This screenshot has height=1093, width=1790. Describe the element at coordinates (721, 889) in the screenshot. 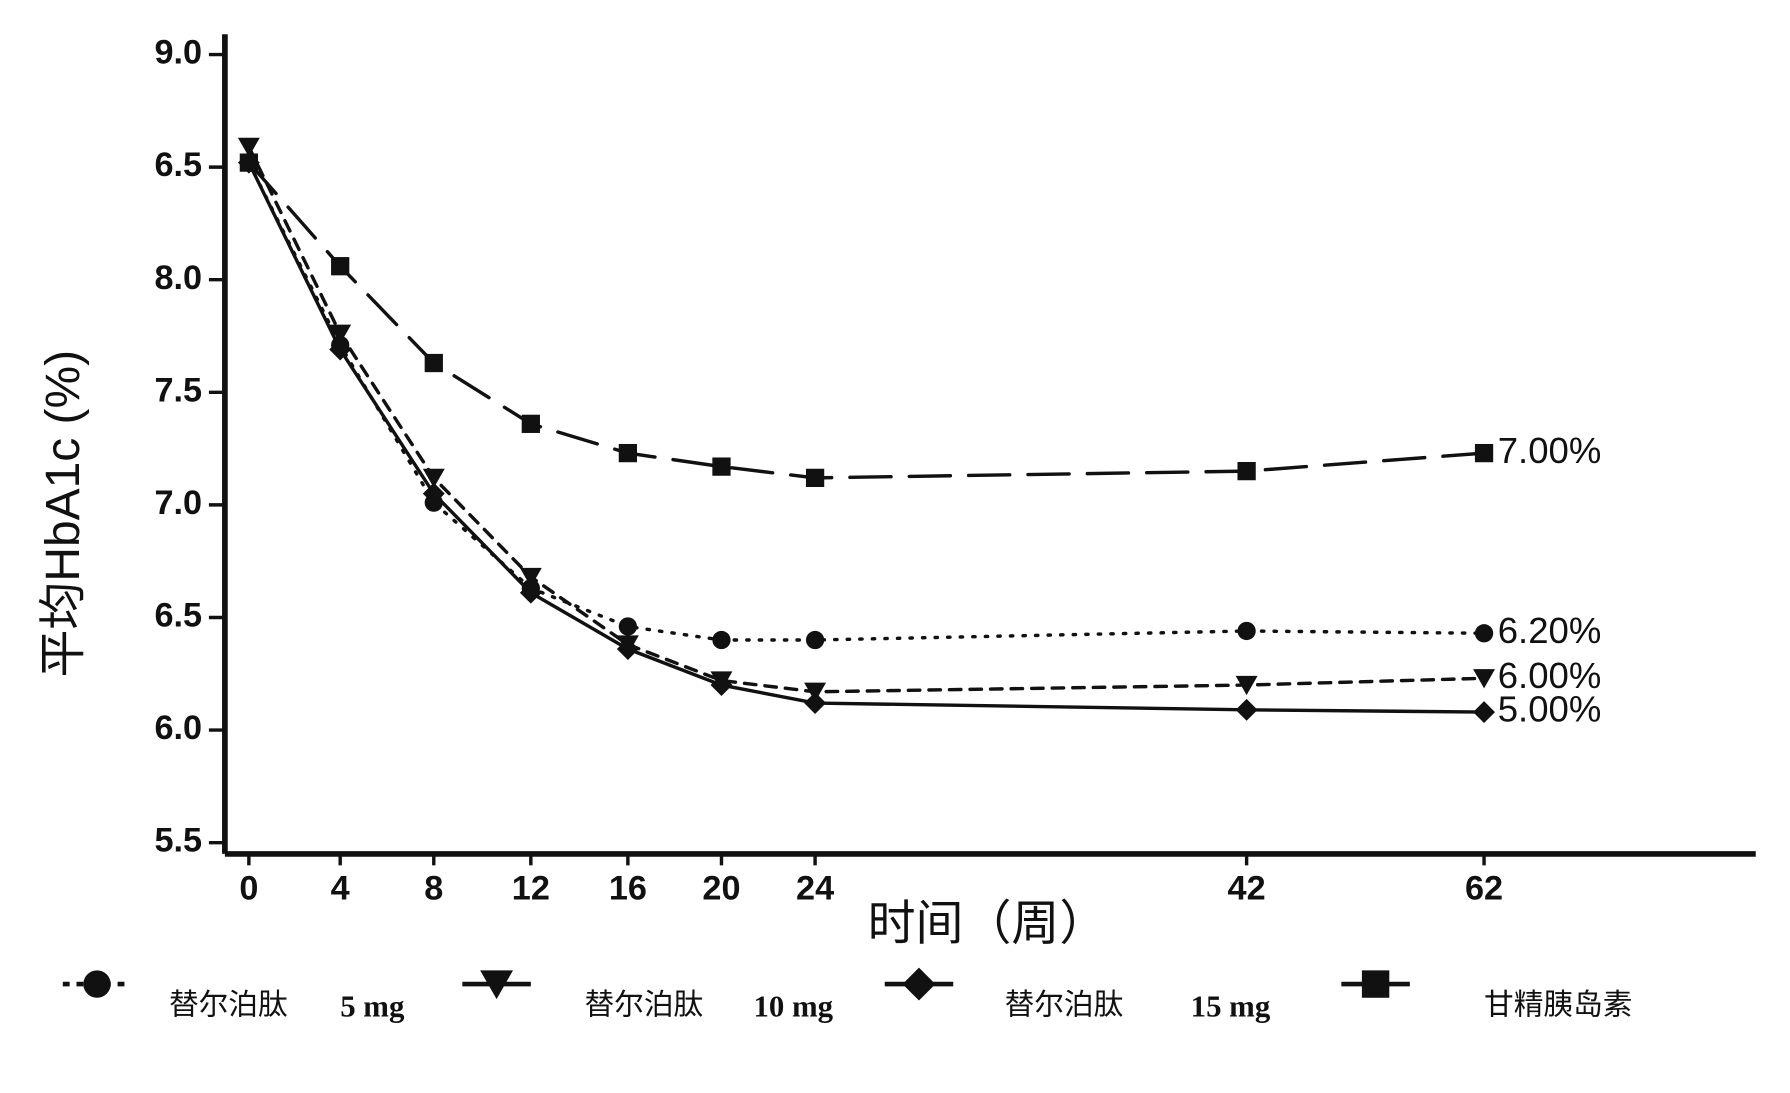

I see `x-tick-label: 20` at that location.